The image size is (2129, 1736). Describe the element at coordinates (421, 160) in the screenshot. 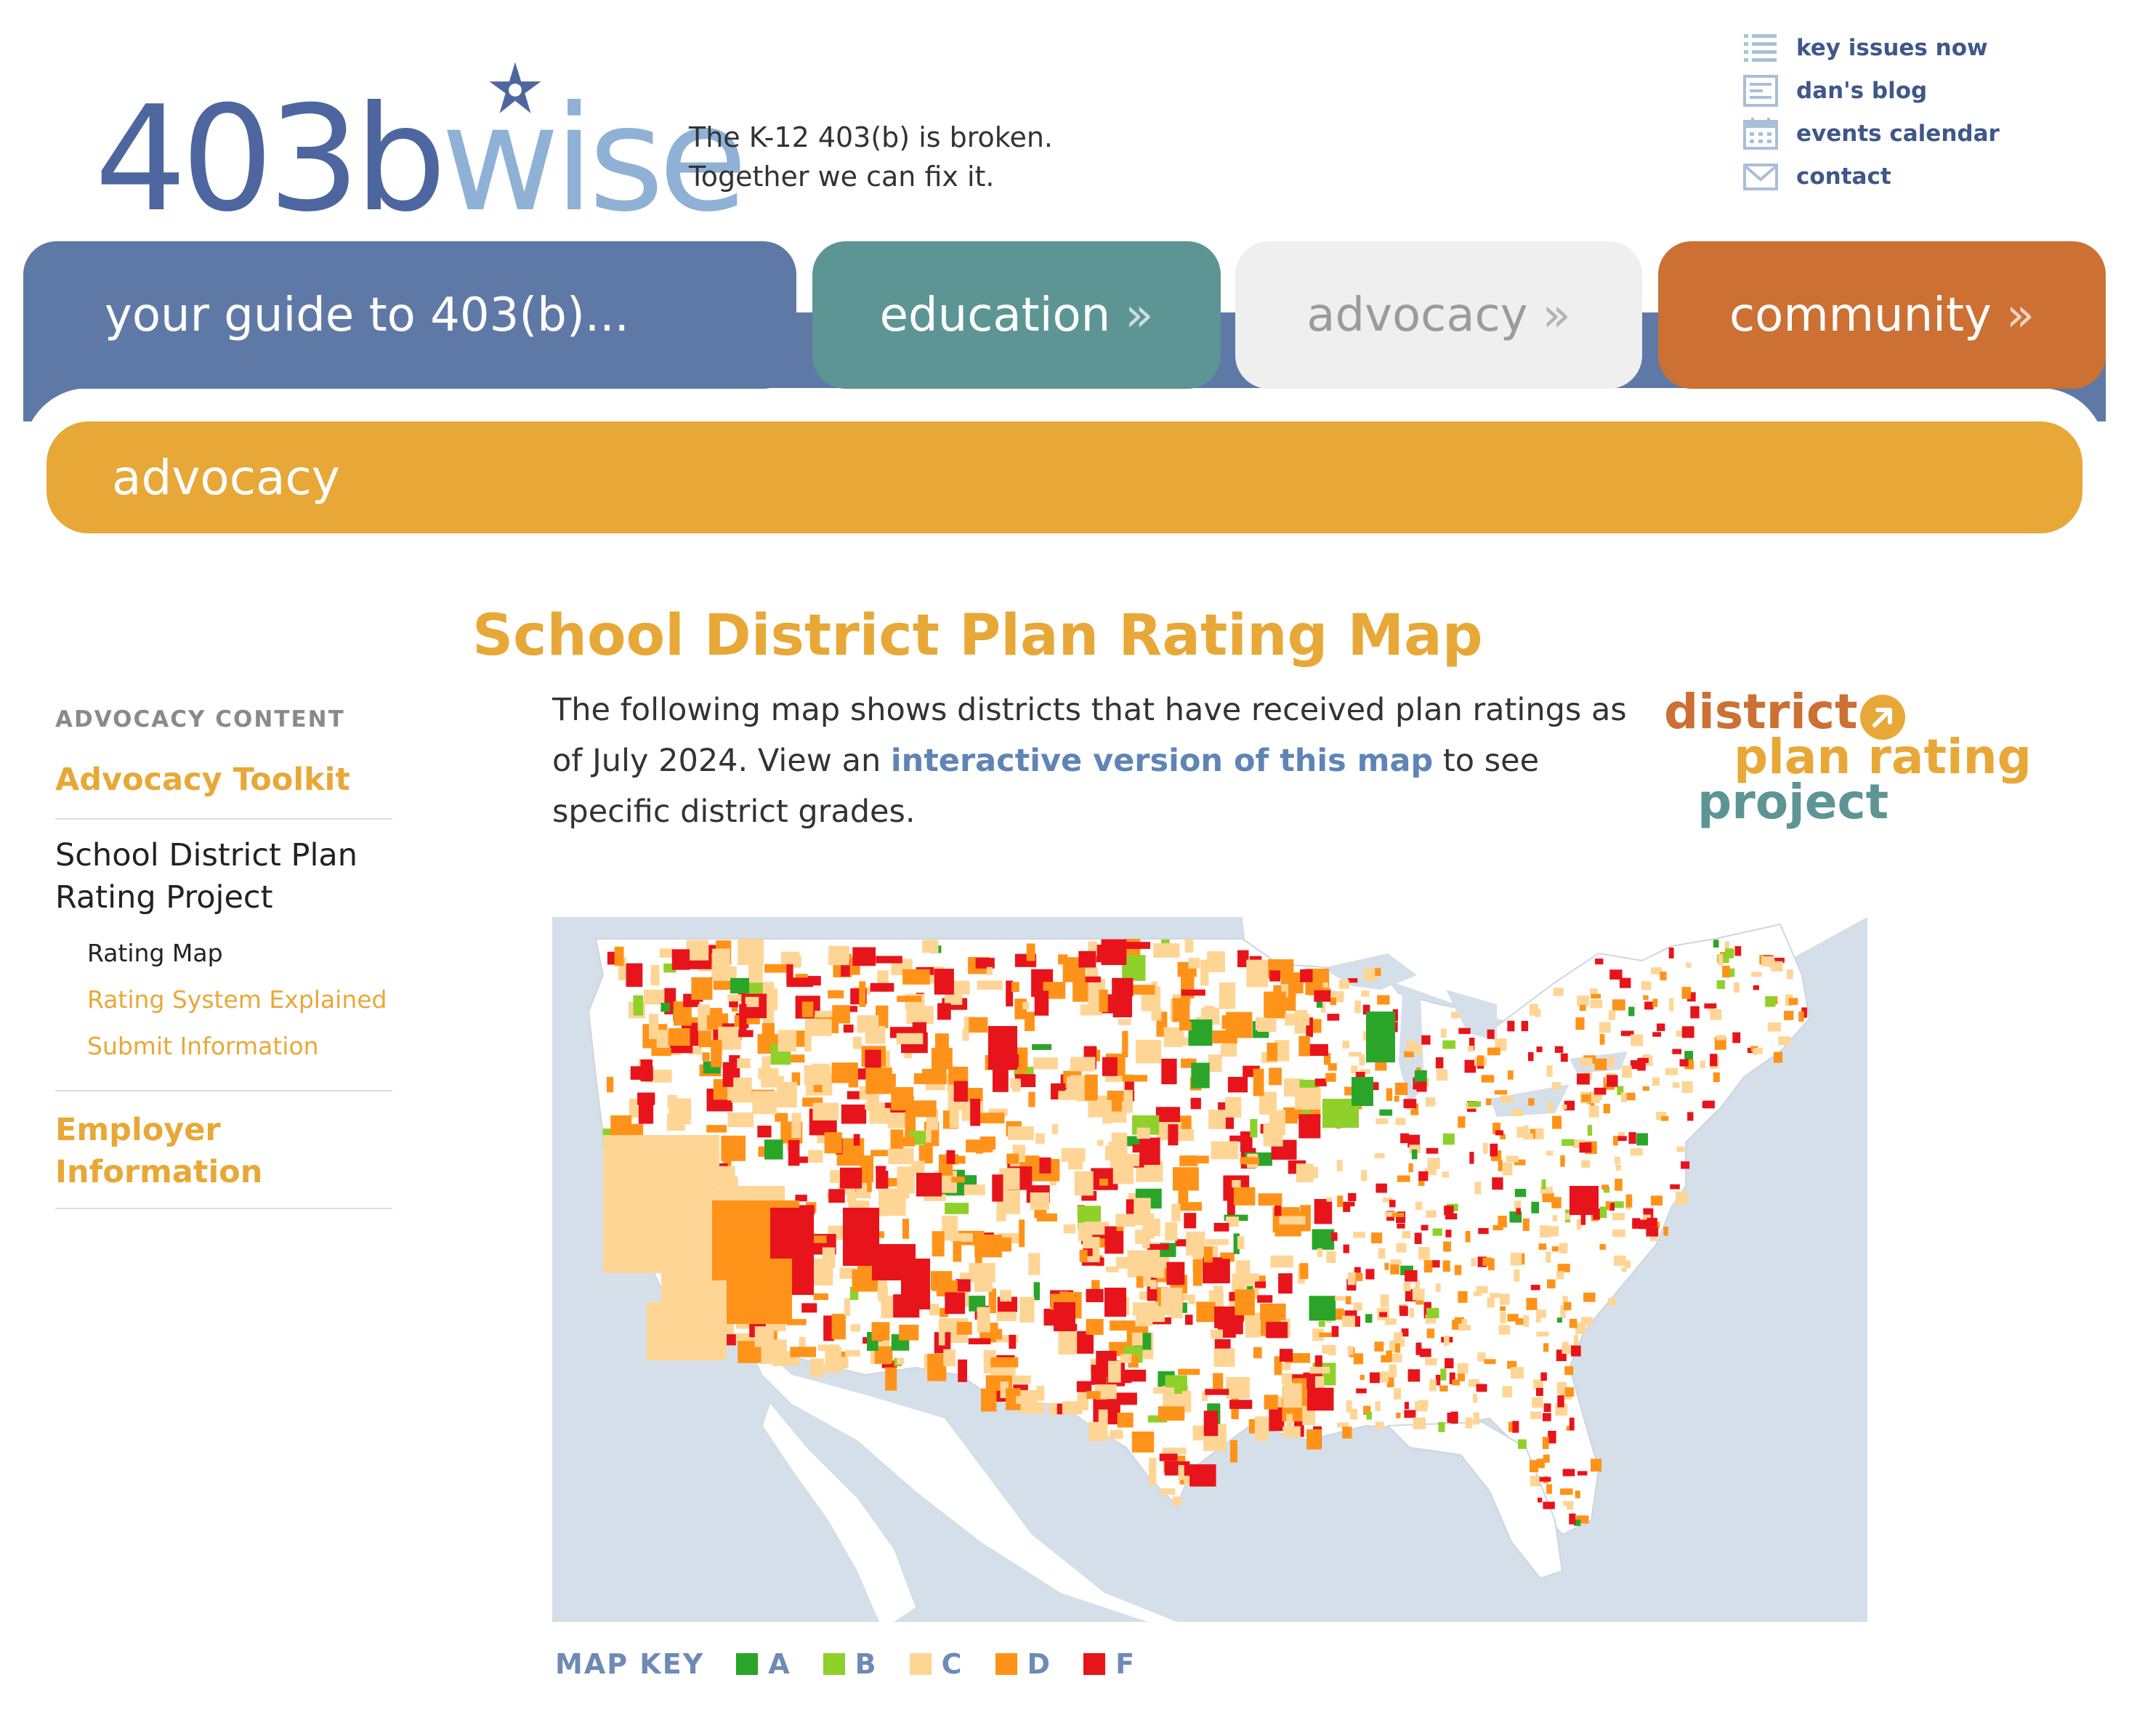

I see `site-logo: 403bwise` at that location.